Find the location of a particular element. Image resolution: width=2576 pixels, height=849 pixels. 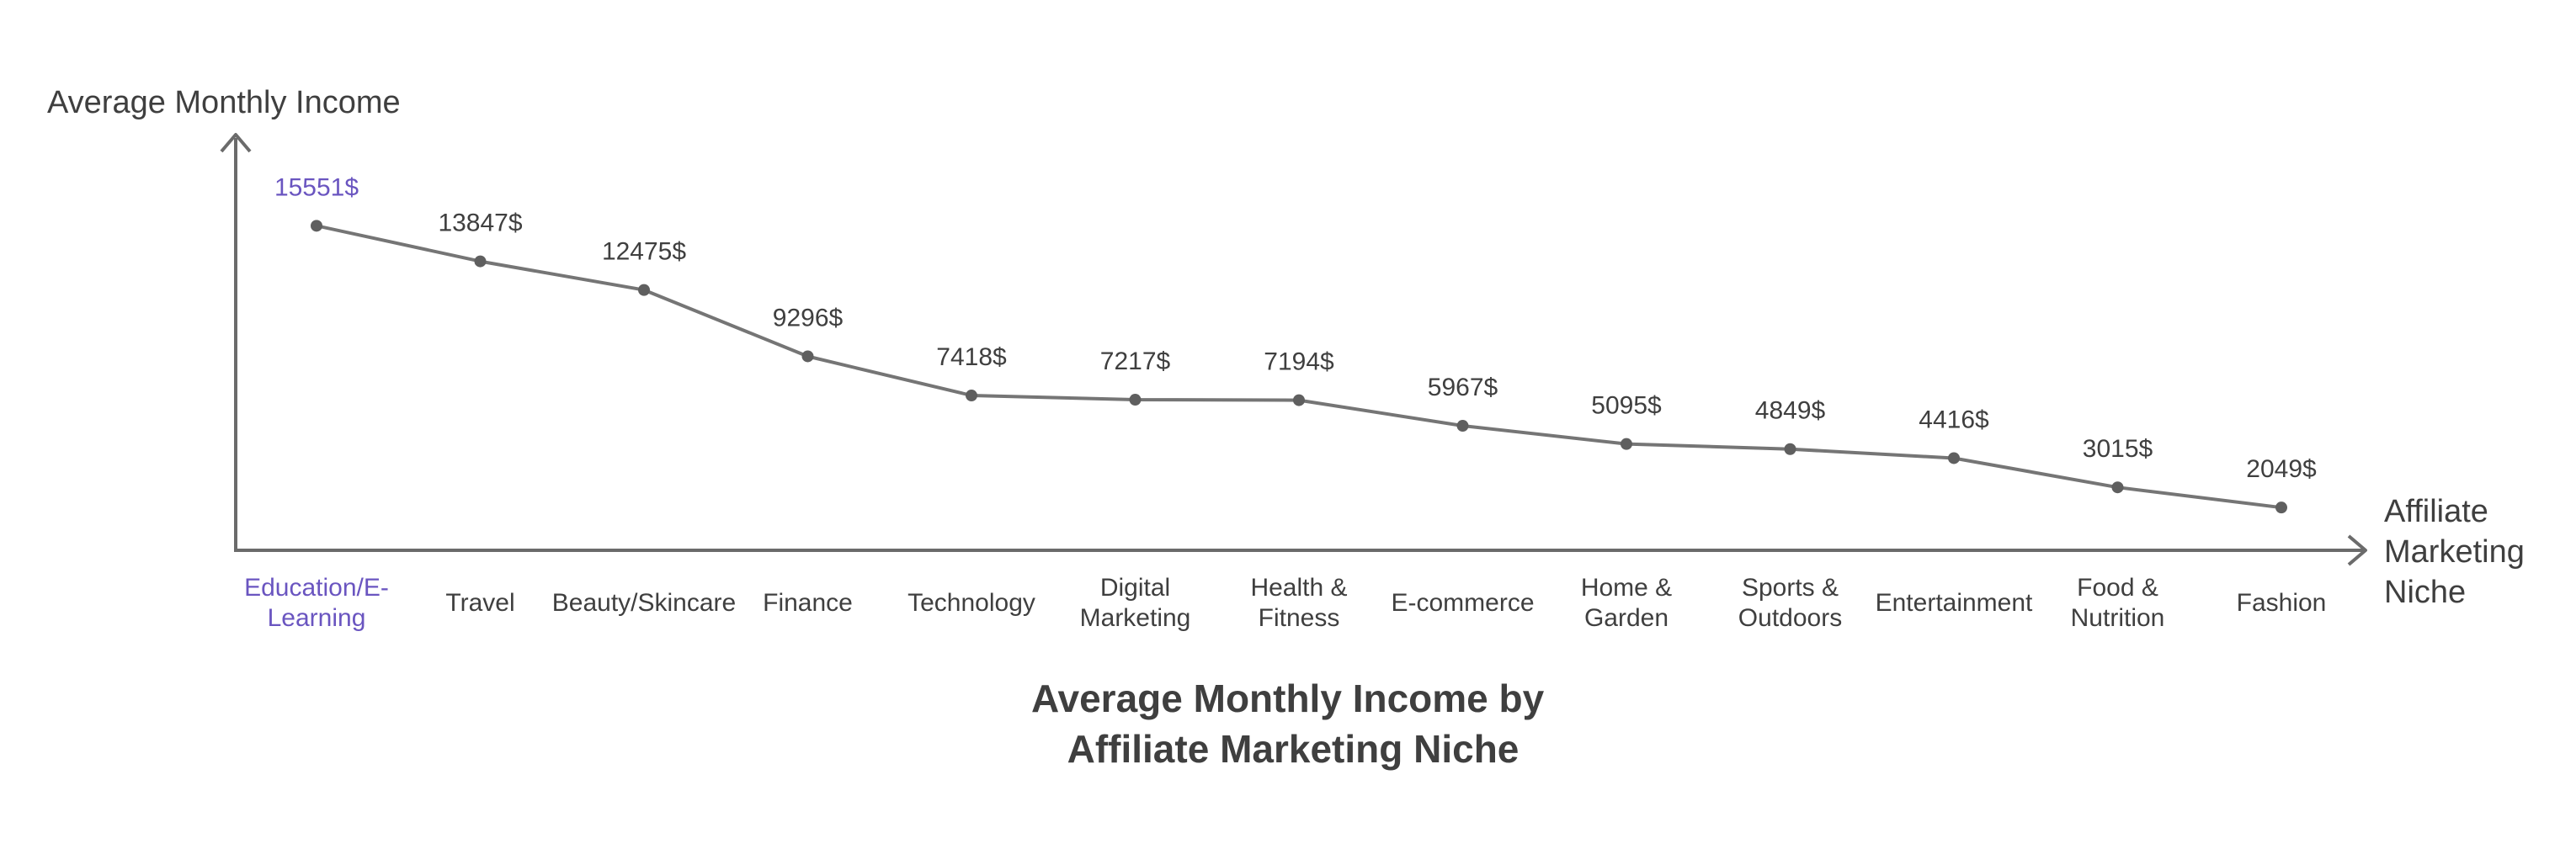

x-tick-label-line: Beauty/Skincare is located at coordinates (644, 603).